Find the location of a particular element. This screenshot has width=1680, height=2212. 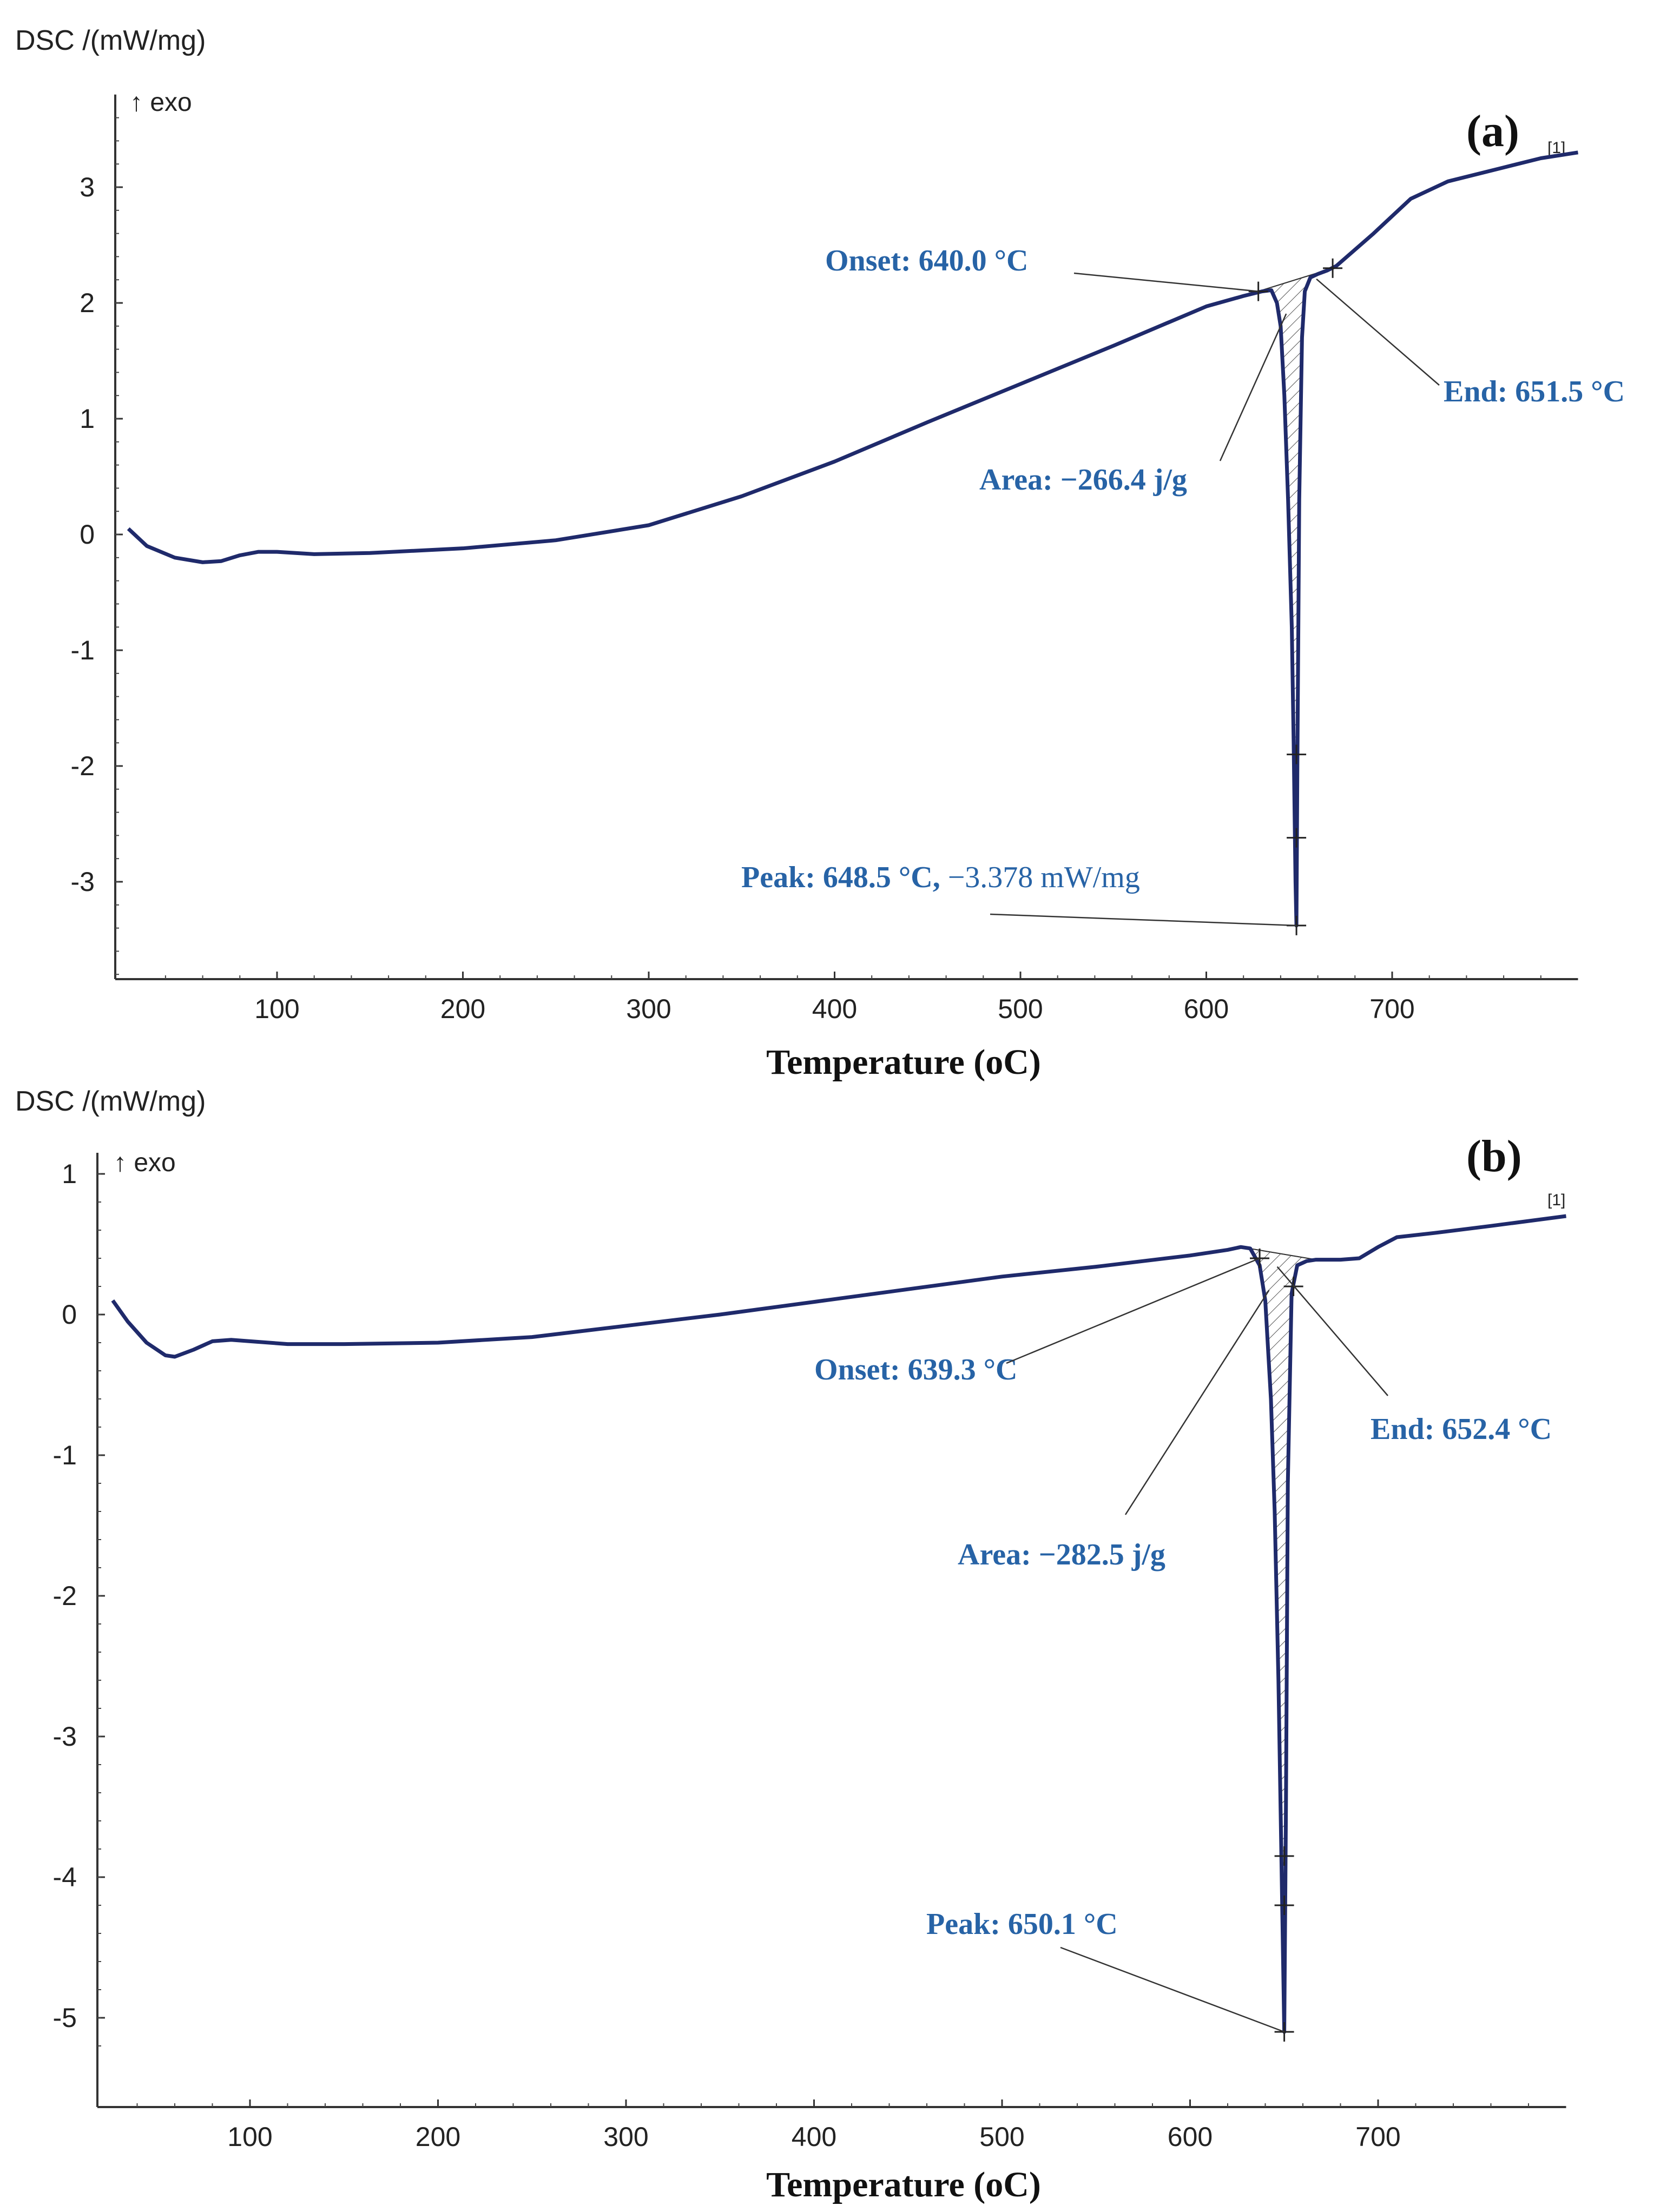

panel-b-x-tick-label: 400 is located at coordinates (814, 2137).